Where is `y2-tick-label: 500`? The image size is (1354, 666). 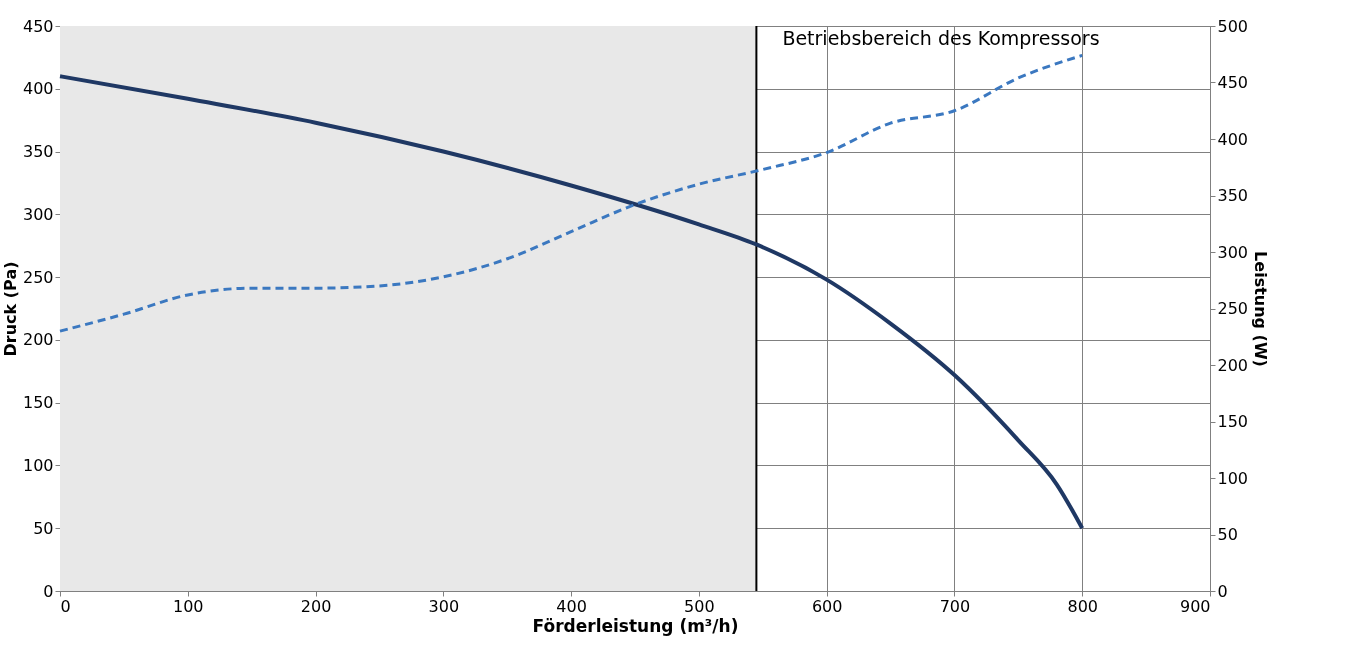
y2-tick-label: 500 is located at coordinates (1233, 26).